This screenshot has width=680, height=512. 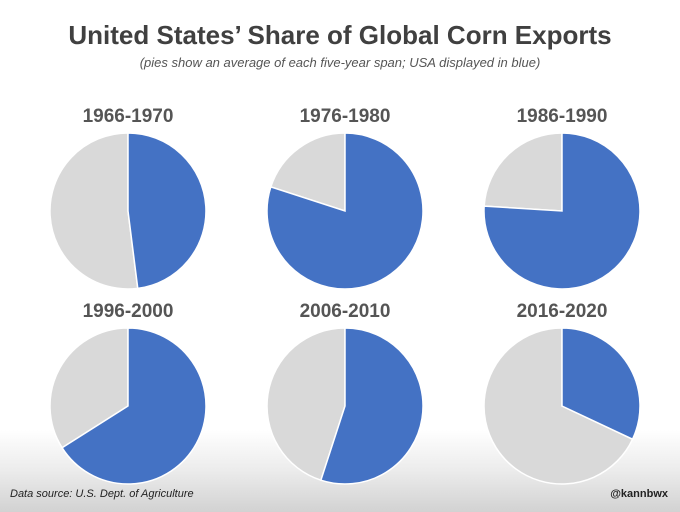 I want to click on pie-panel-1966-1970: 1966-1970, so click(x=128, y=197).